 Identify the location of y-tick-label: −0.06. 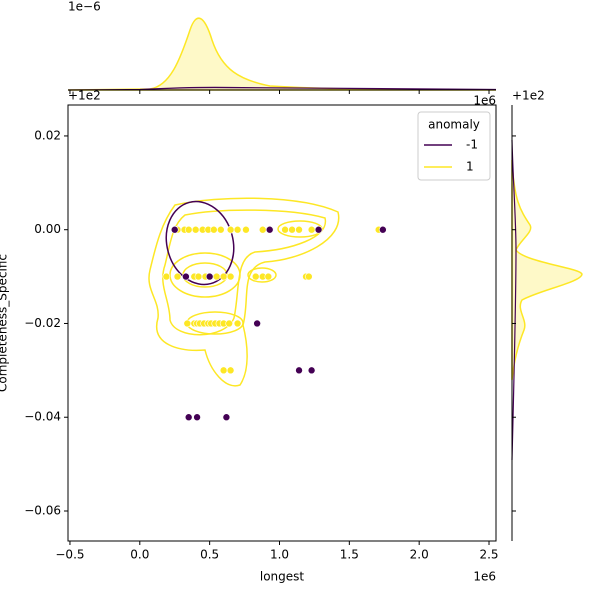
(42, 510).